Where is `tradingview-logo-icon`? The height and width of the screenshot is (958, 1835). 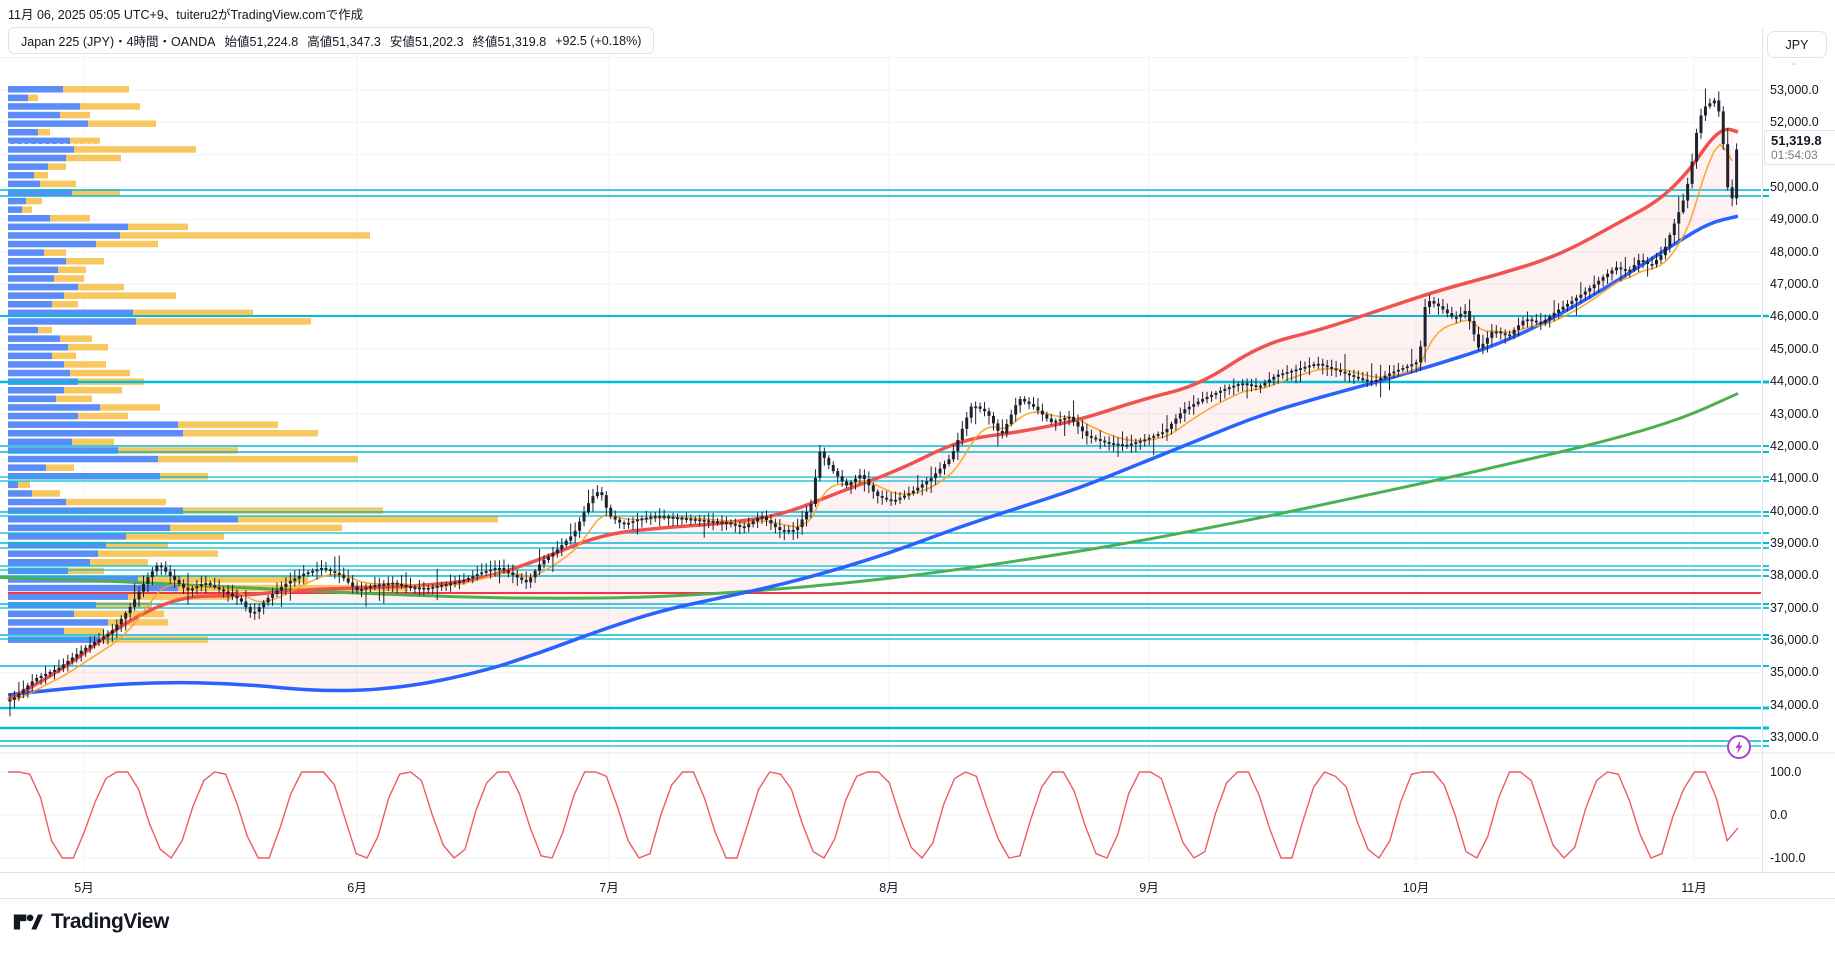 tradingview-logo-icon is located at coordinates (28, 922).